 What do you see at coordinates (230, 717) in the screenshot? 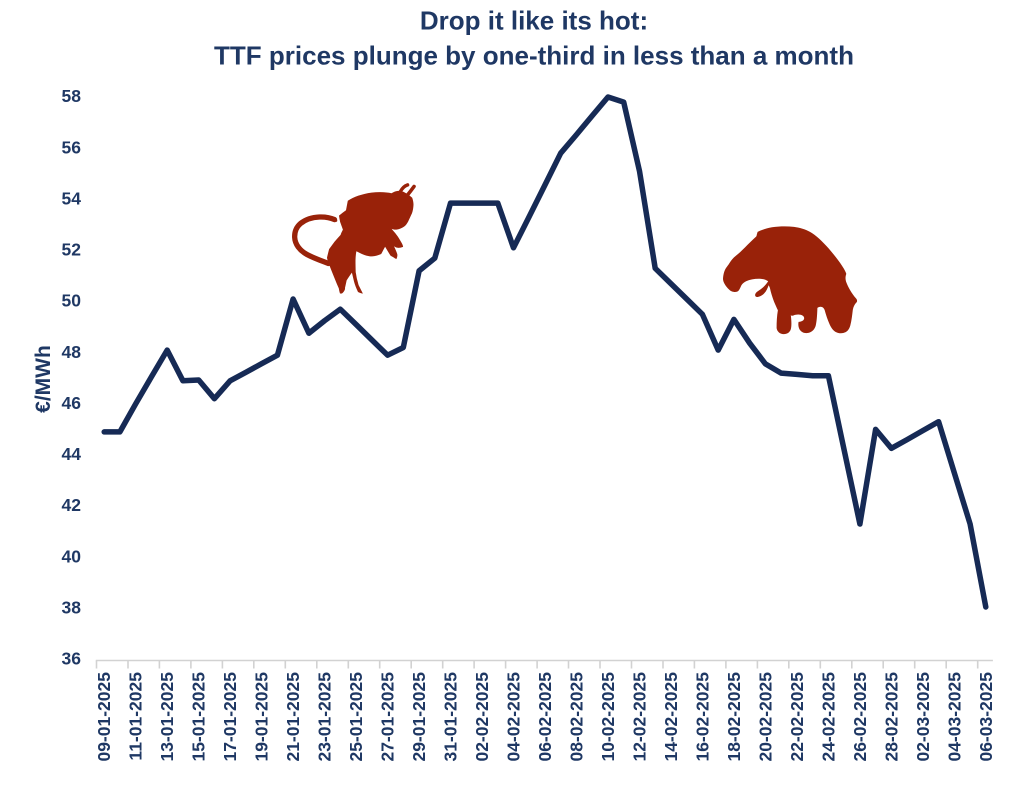
I see `svg-text: 17-01-2025` at bounding box center [230, 717].